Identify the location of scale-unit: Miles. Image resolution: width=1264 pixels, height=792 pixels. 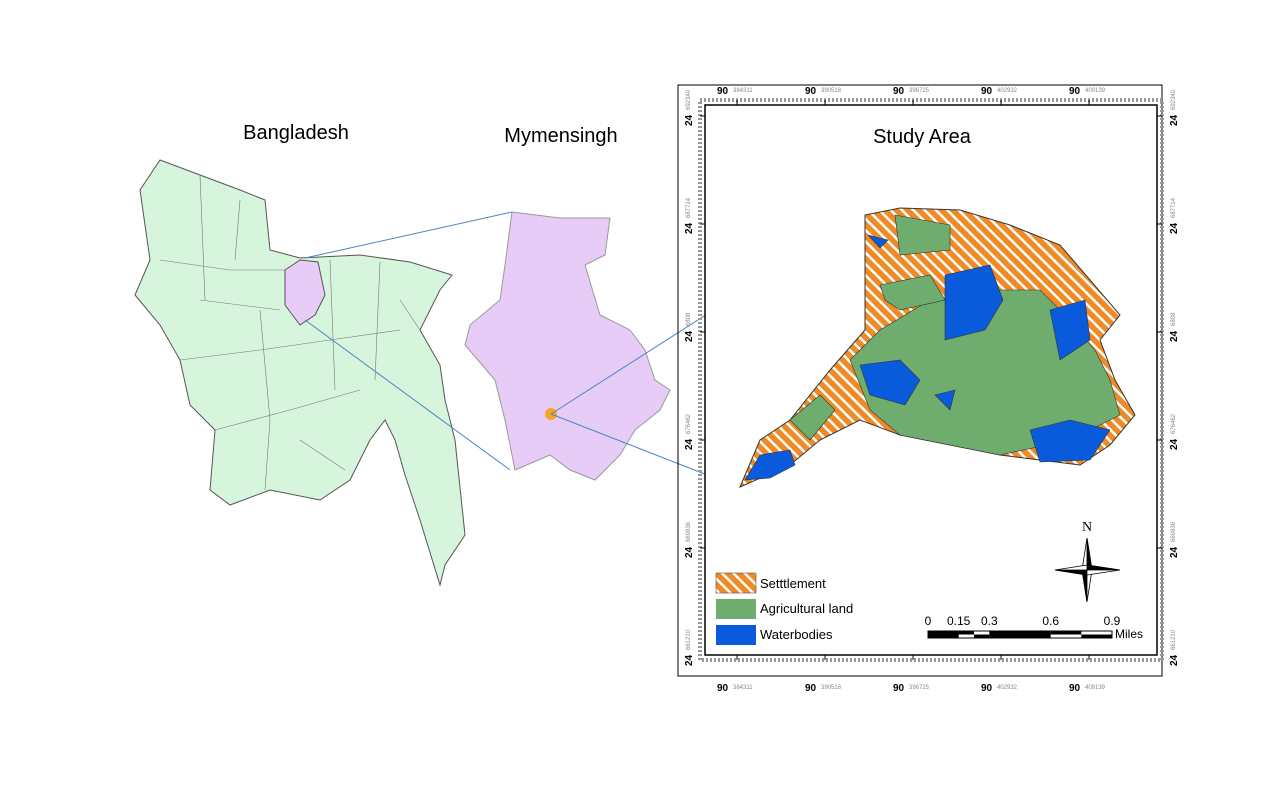
(1129, 634).